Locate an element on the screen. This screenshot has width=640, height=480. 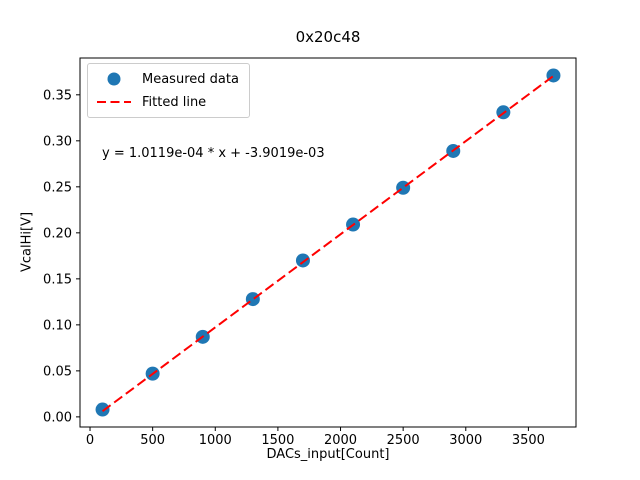
y-tick-label: 0.25 is located at coordinates (57, 187).